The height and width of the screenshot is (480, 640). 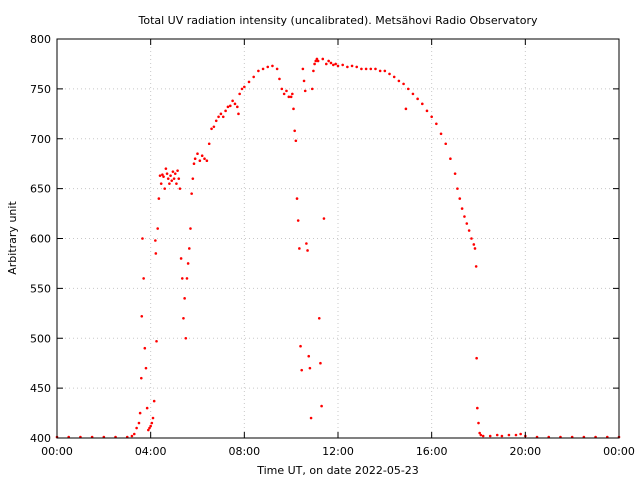 I want to click on x-tick-label: 12:00, so click(x=338, y=451).